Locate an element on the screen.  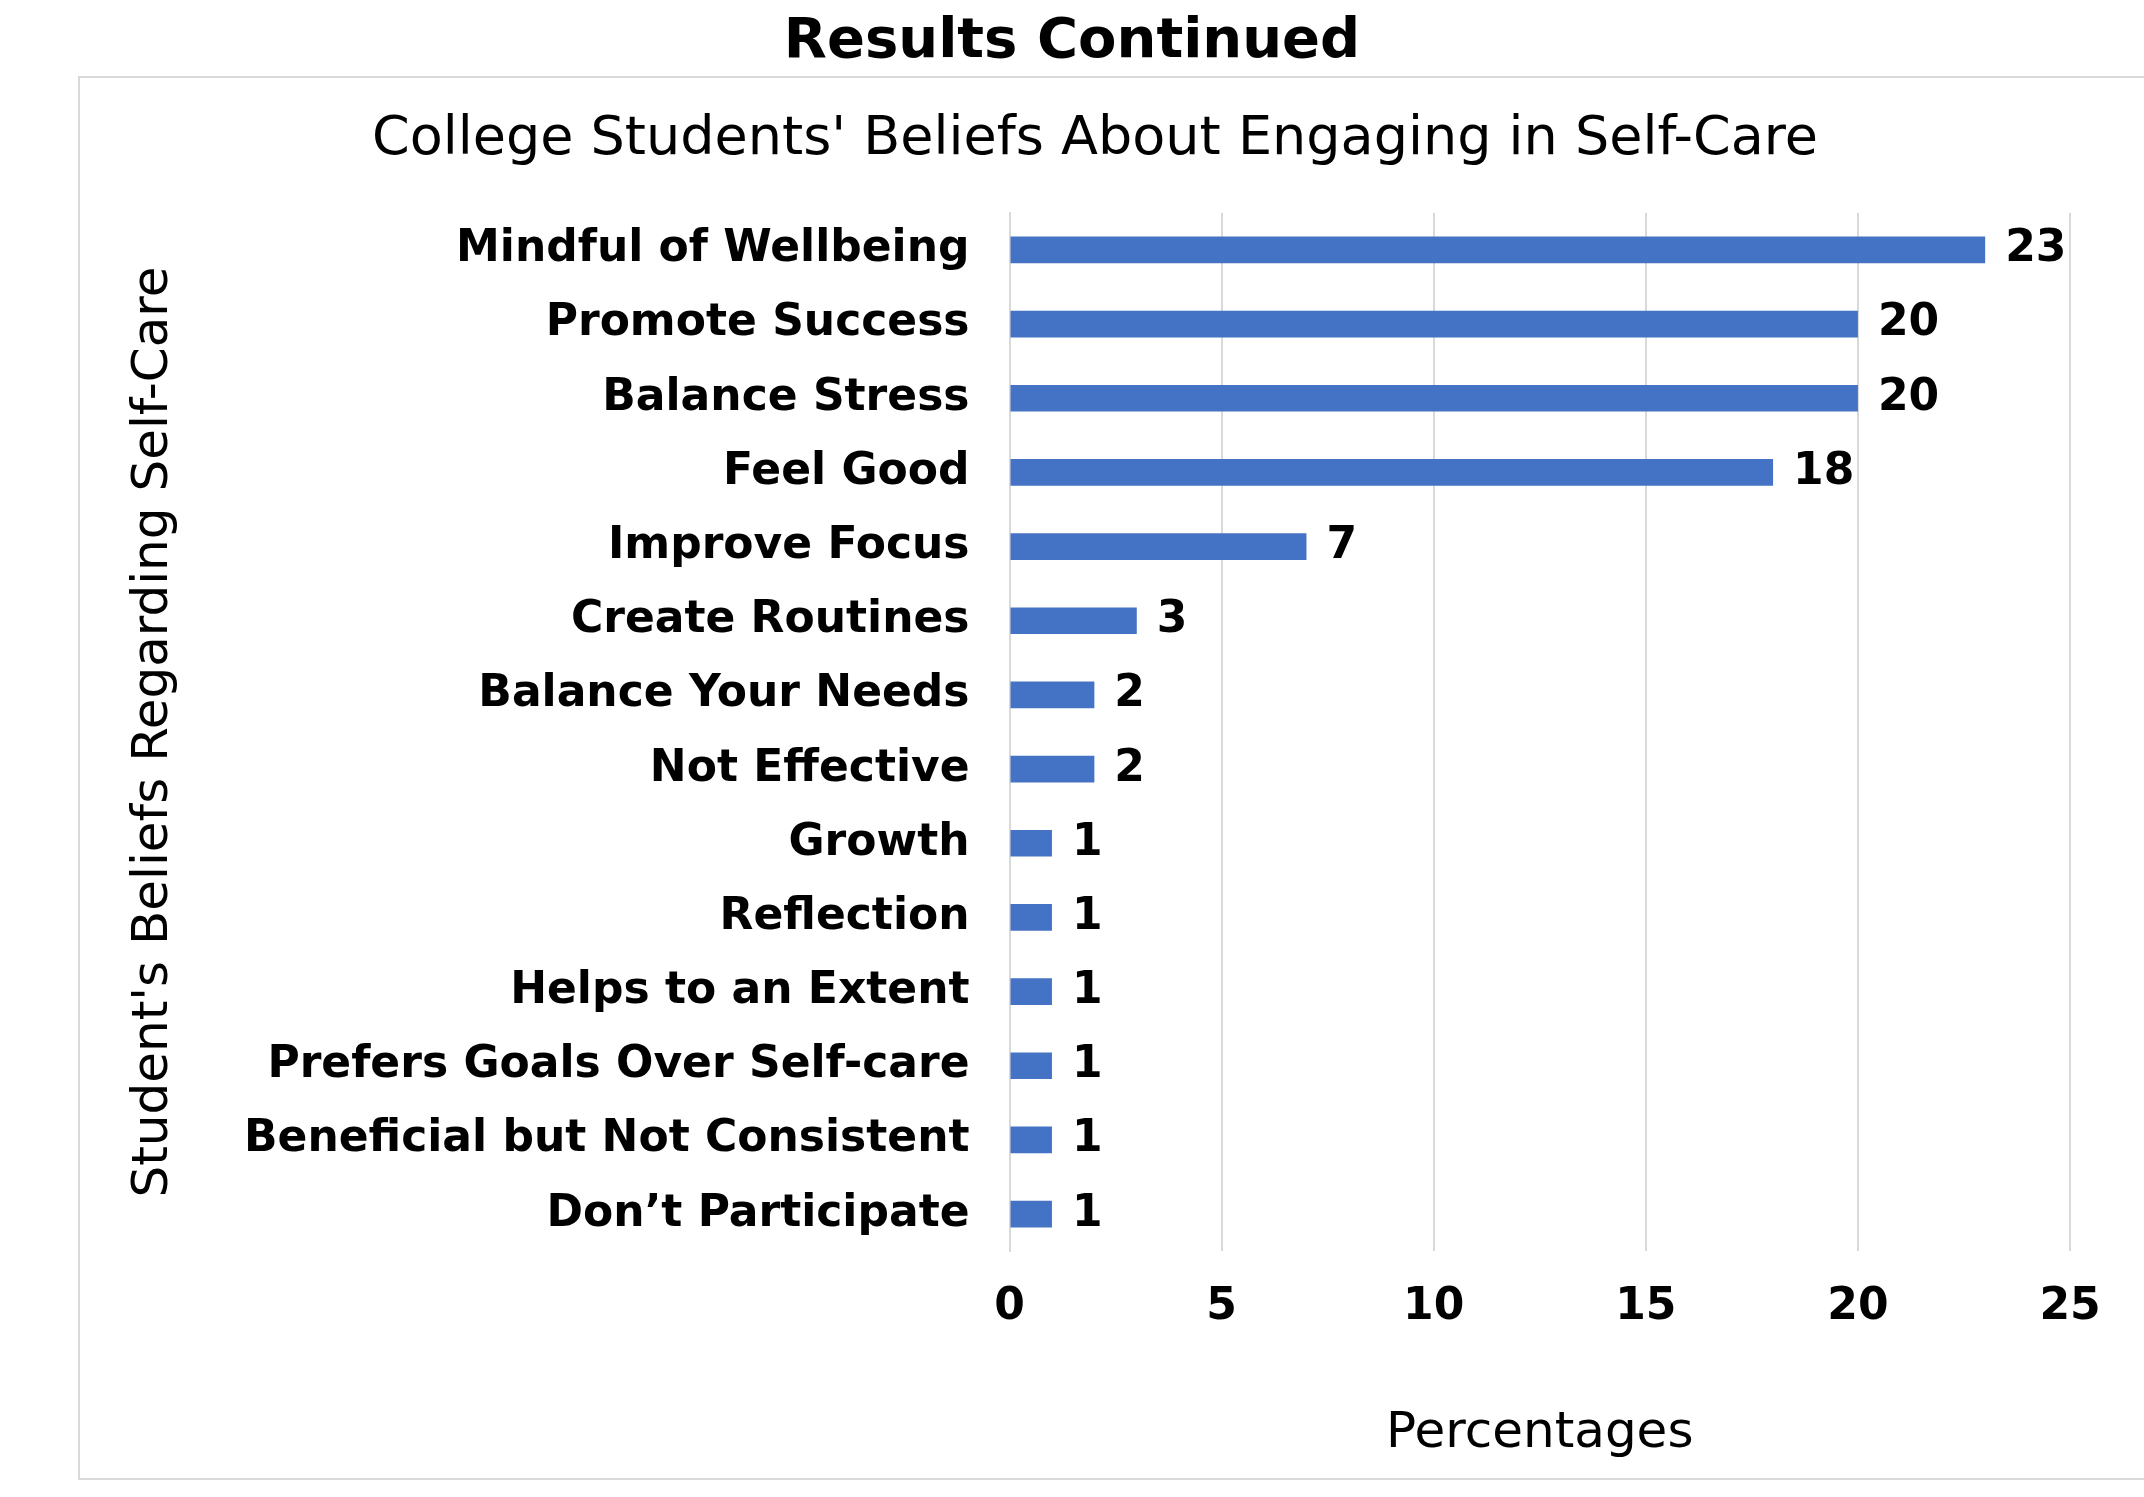
y-tick-label: Promote Success is located at coordinates (757, 320).